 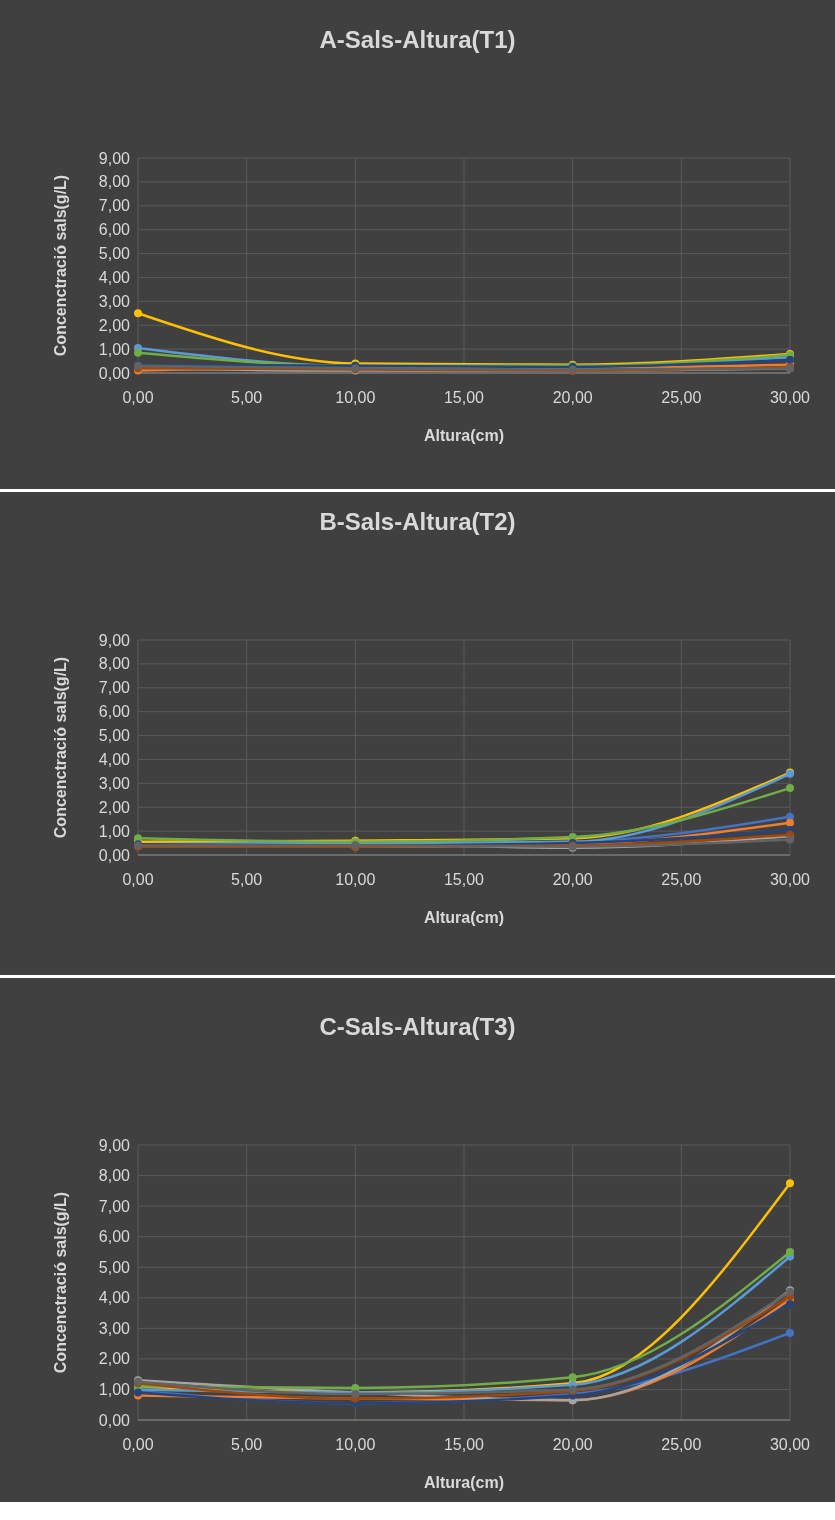 I want to click on chart-title: C-Sals-Altura(T3), so click(x=417, y=1026).